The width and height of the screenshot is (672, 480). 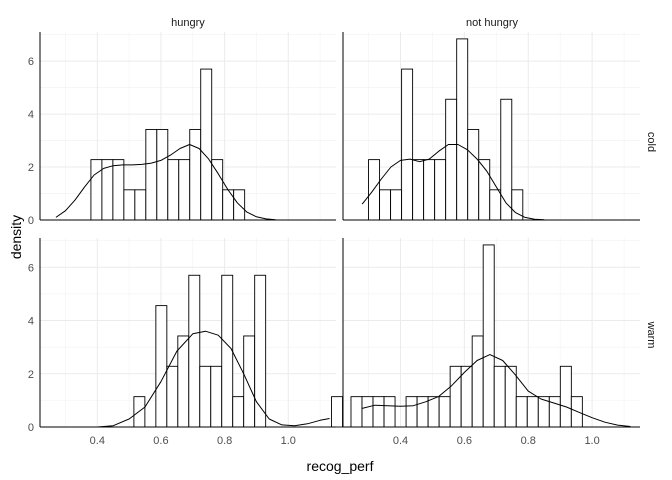 I want to click on row-strip-label-cold: cold, so click(x=651, y=142).